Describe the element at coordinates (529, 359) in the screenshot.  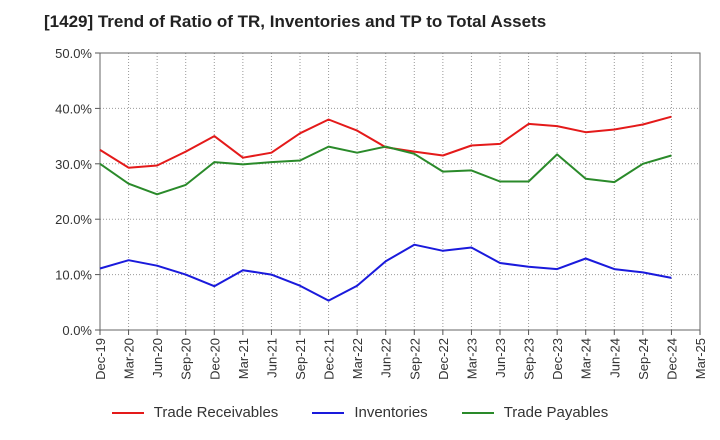
I see `x-tick-label: Sep-23` at that location.